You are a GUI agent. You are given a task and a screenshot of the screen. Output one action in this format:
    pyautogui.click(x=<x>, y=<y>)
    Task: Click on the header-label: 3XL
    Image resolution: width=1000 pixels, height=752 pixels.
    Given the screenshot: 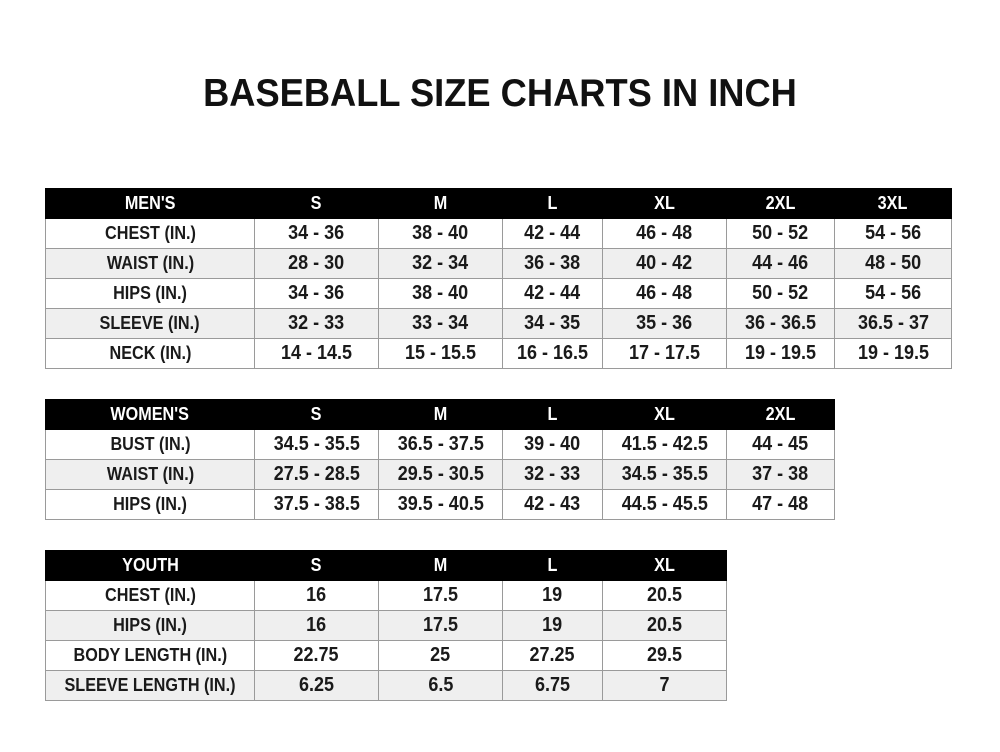 What is the action you would take?
    pyautogui.click(x=893, y=203)
    